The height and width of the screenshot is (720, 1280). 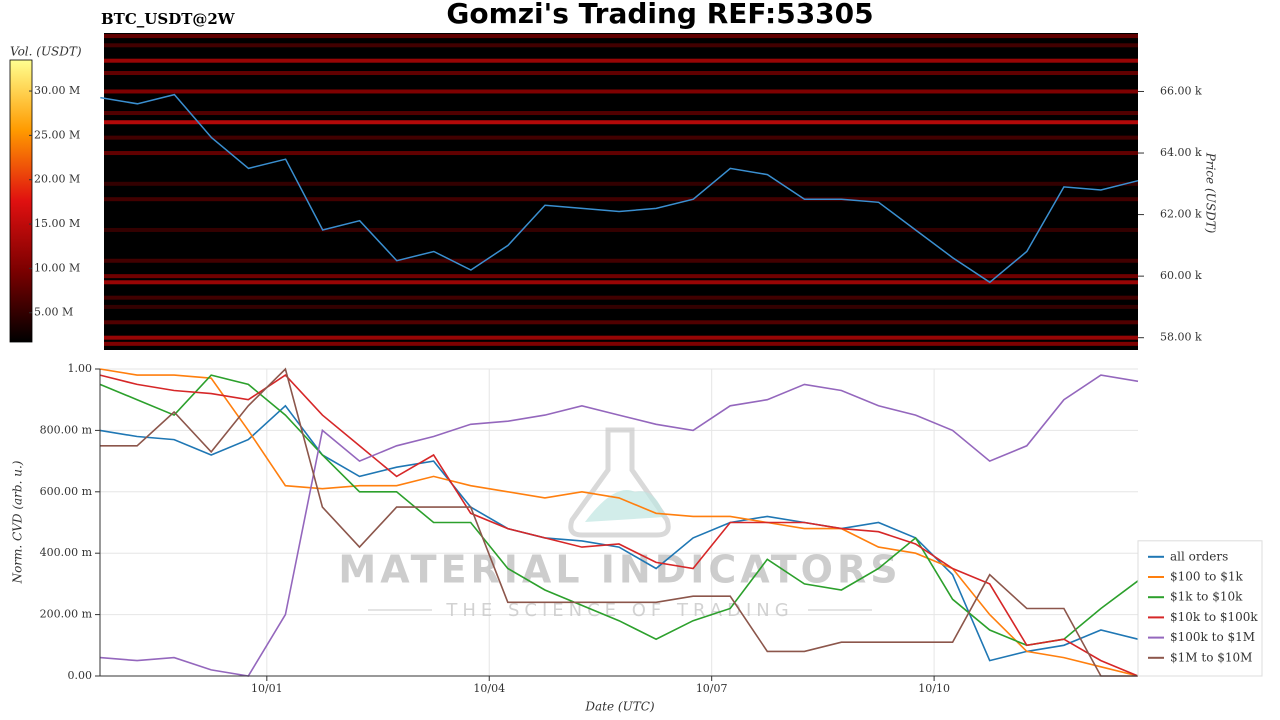 What do you see at coordinates (1181, 152) in the screenshot?
I see `y-tick-label: 64.00 k` at bounding box center [1181, 152].